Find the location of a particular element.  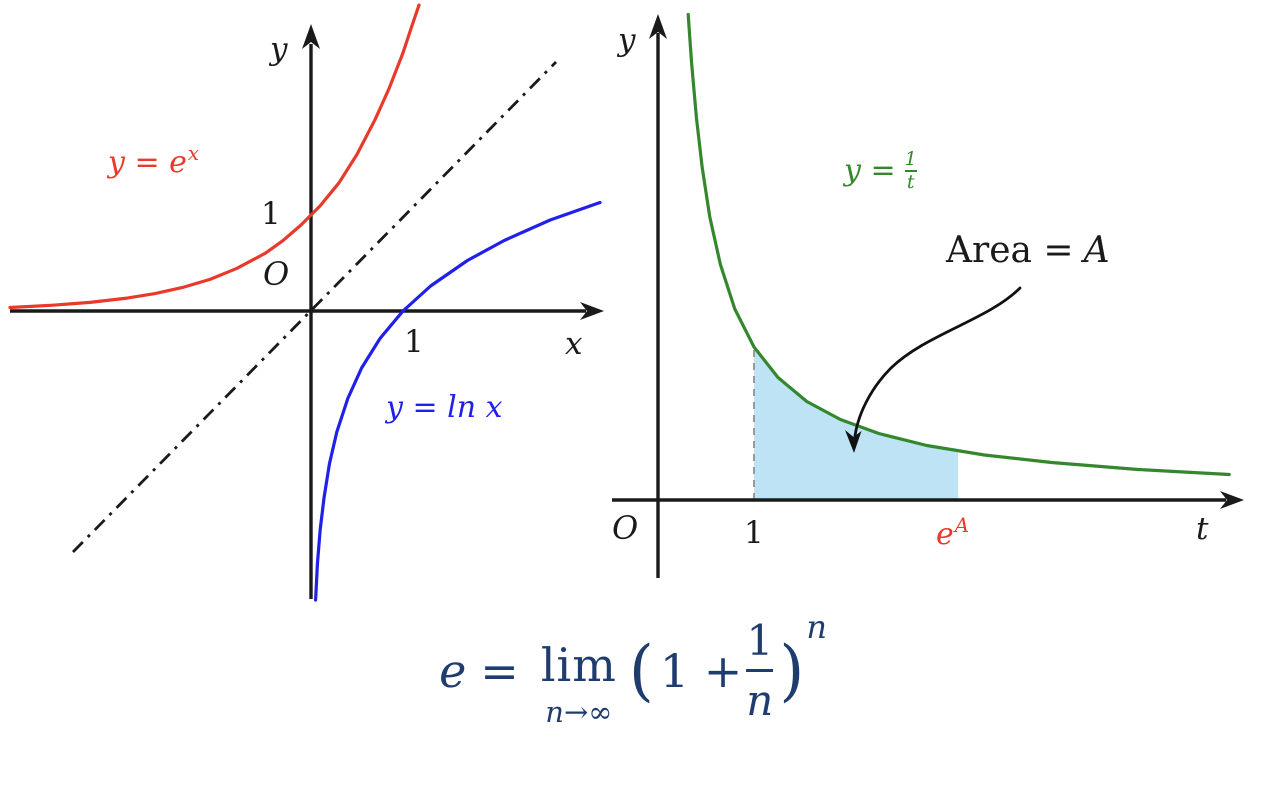

exp-curve-label-exponent: x is located at coordinates (193, 154).